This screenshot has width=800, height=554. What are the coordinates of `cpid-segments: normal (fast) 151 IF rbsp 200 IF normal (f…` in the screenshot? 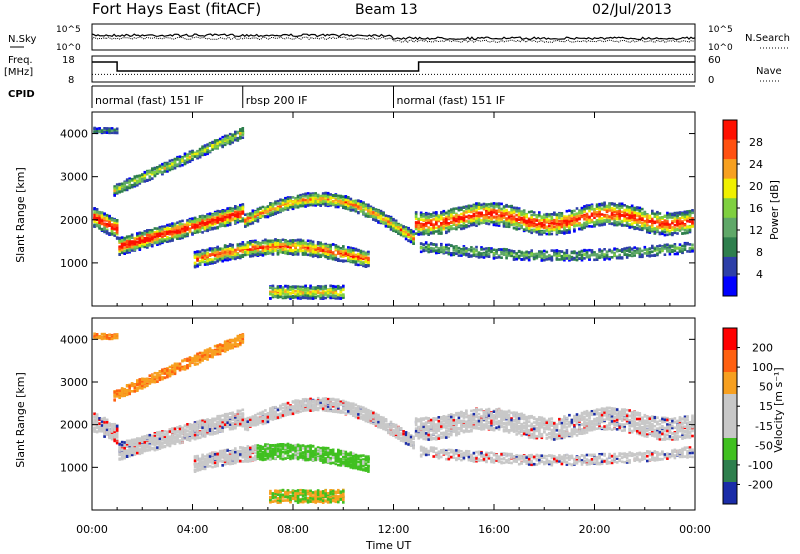 It's located at (393, 96).